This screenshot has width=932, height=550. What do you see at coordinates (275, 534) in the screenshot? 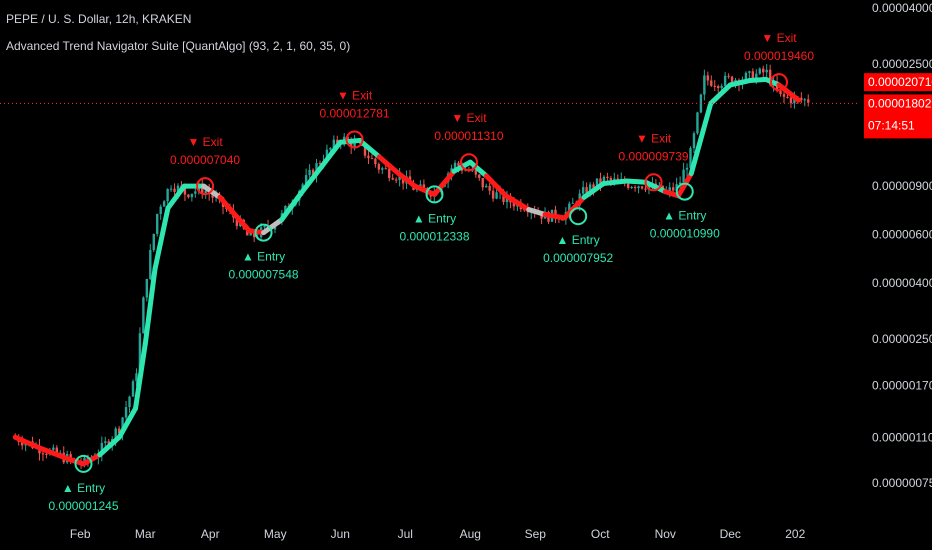
I see `time-tick-label: May` at bounding box center [275, 534].